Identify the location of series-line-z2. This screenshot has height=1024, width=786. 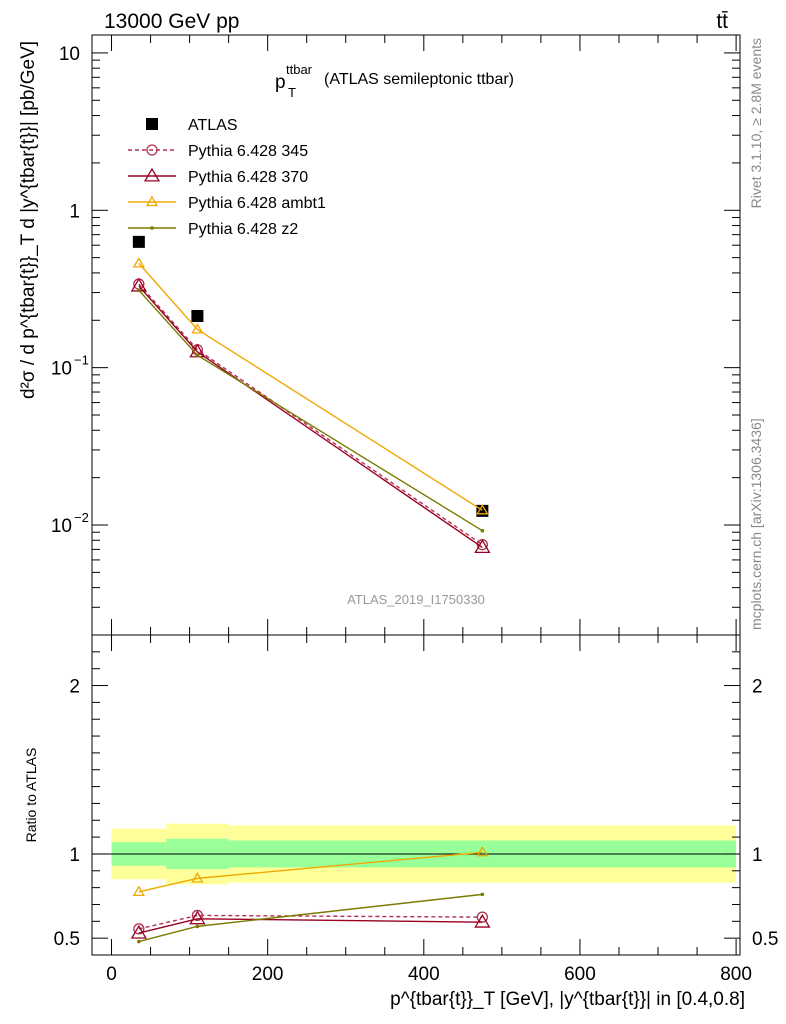
(310, 410).